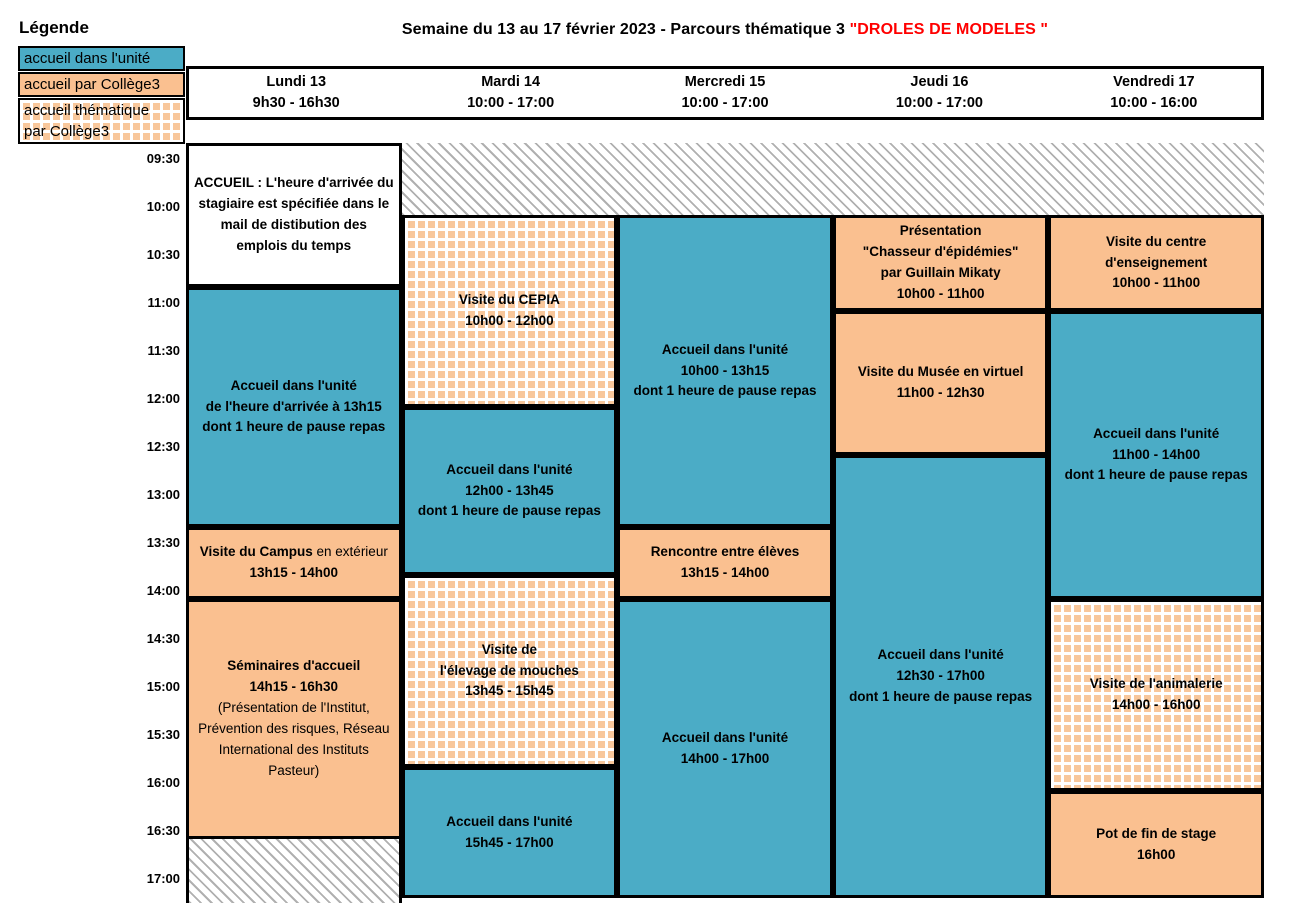 This screenshot has width=1300, height=915. What do you see at coordinates (54, 27) in the screenshot?
I see `legend-title: Légende` at bounding box center [54, 27].